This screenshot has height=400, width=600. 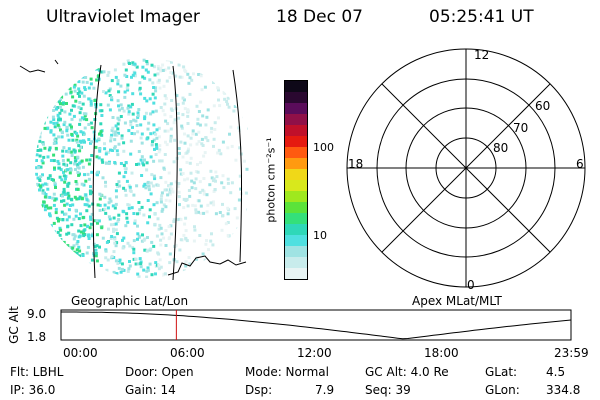 I want to click on y-min-label: 1.8, so click(x=37, y=337).